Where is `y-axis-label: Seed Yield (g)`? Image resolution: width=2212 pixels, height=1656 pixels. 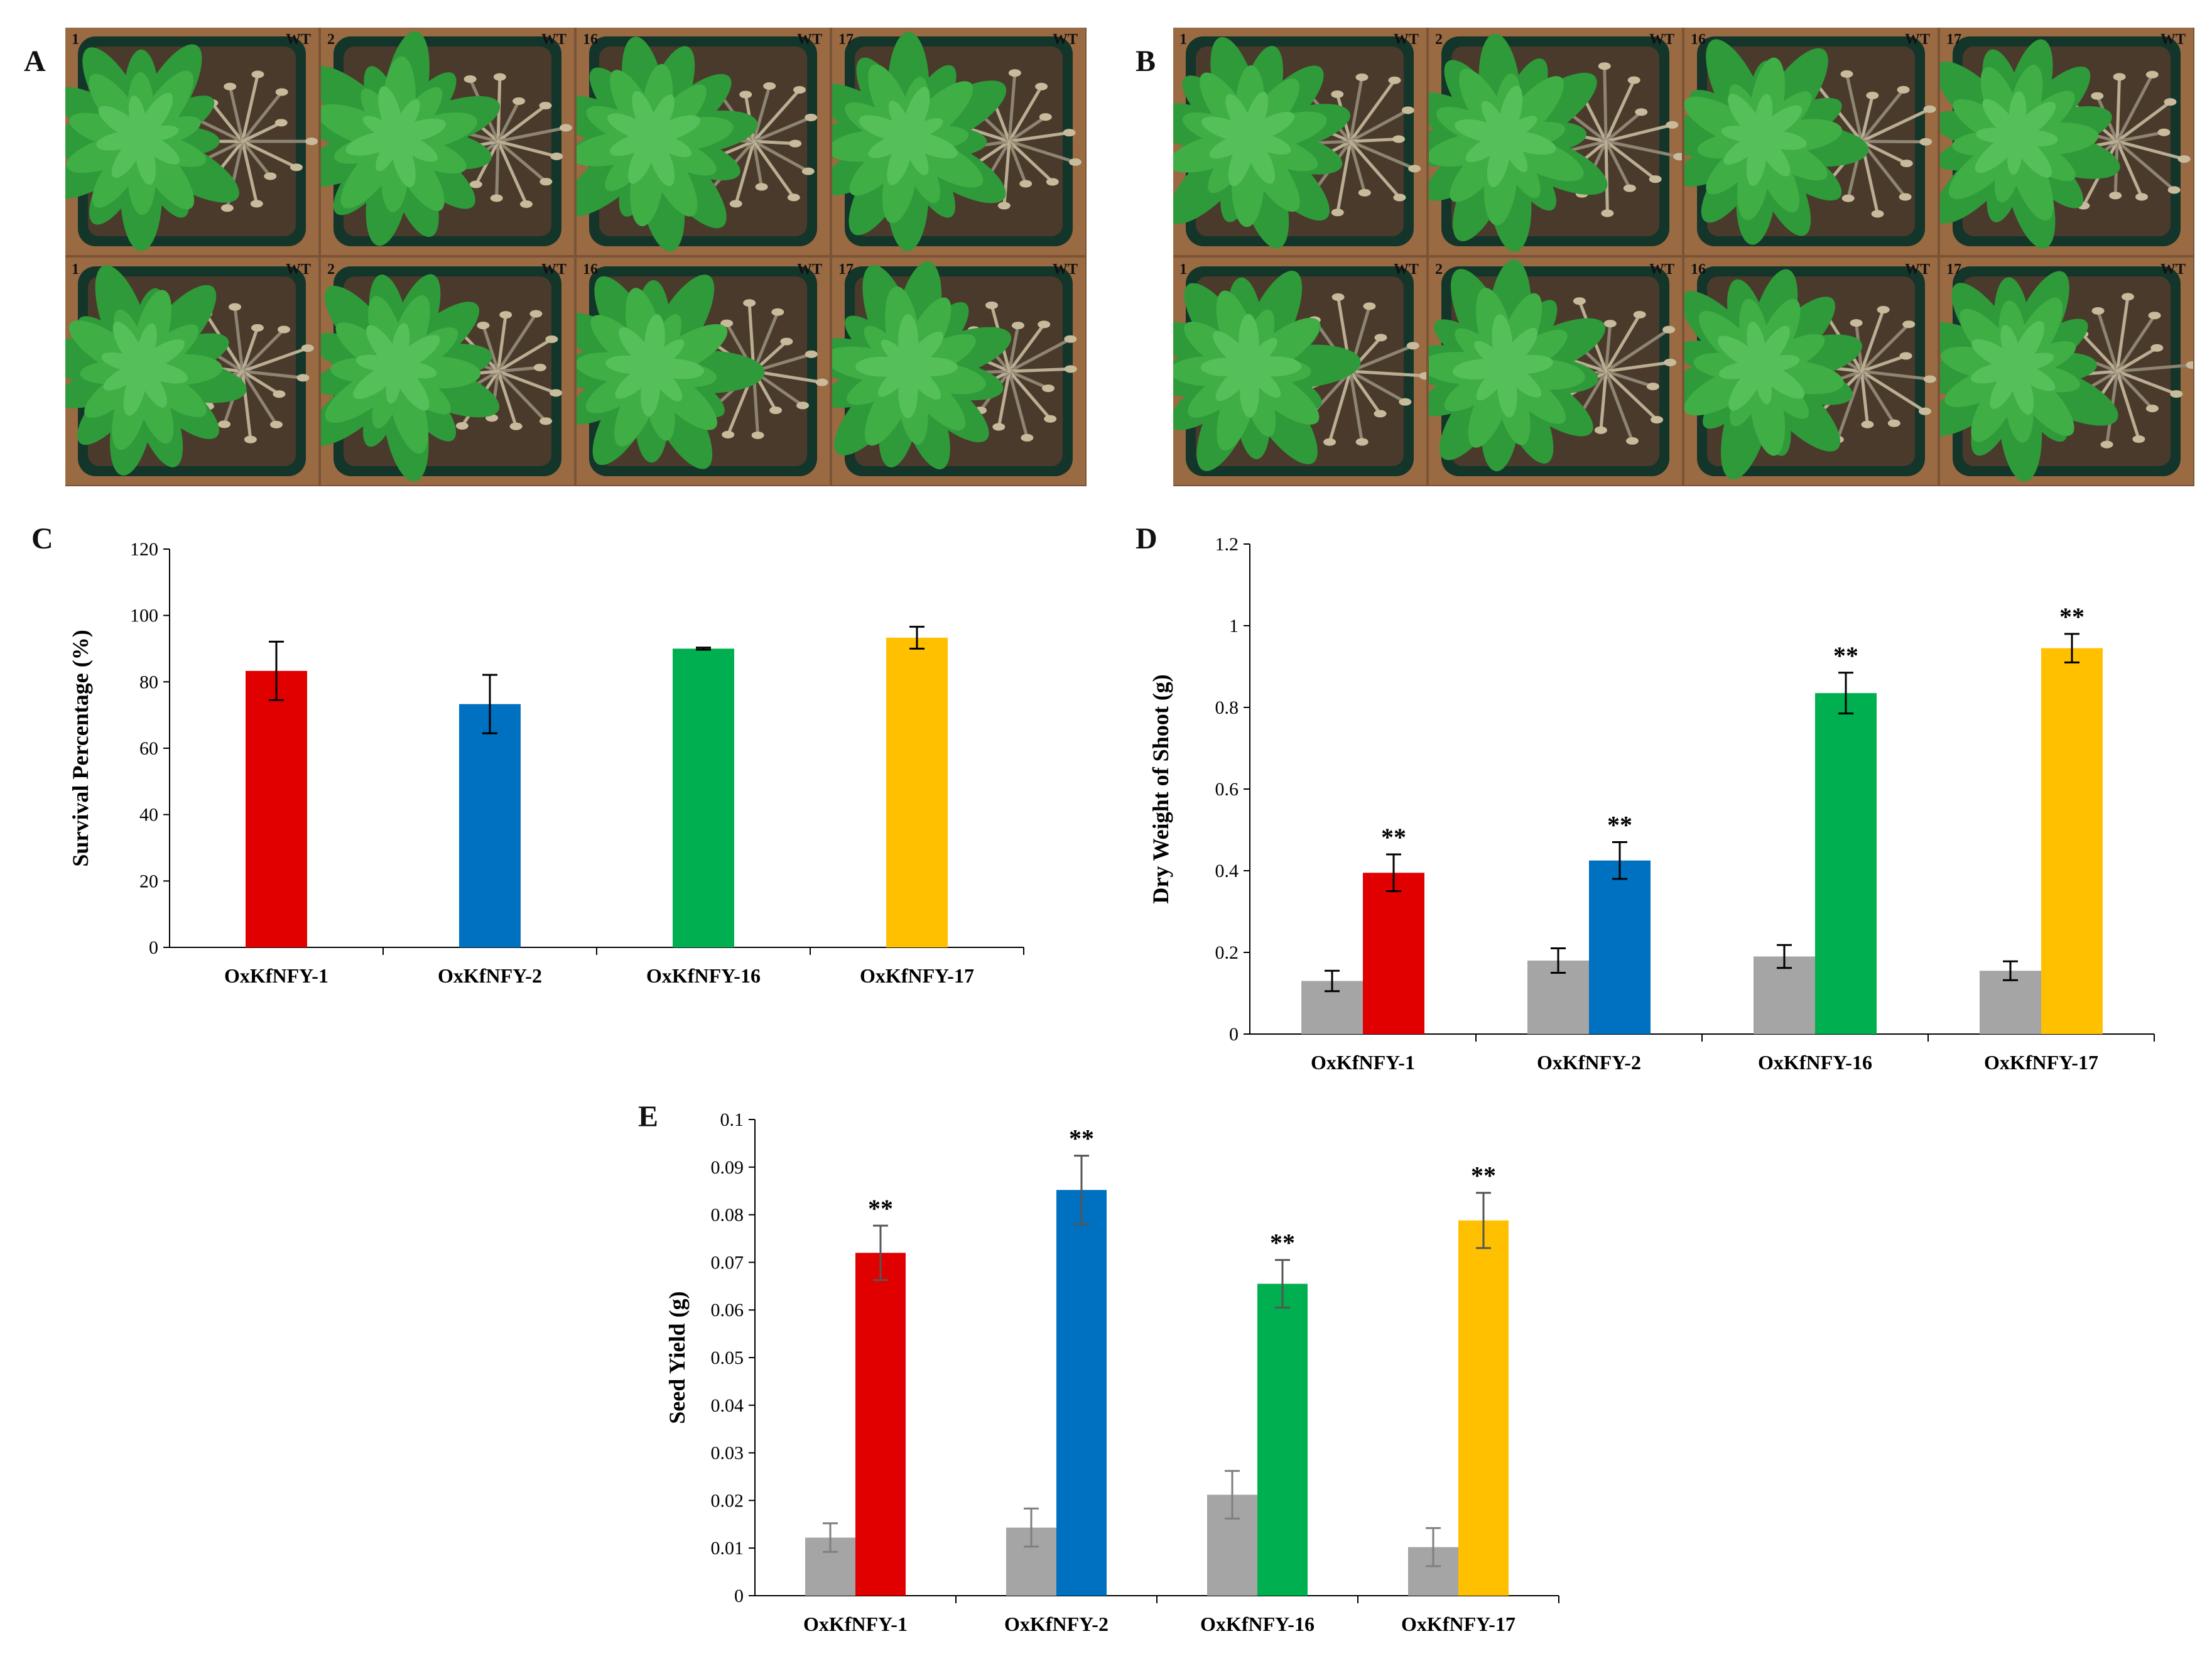
y-axis-label: Seed Yield (g) is located at coordinates (677, 1357).